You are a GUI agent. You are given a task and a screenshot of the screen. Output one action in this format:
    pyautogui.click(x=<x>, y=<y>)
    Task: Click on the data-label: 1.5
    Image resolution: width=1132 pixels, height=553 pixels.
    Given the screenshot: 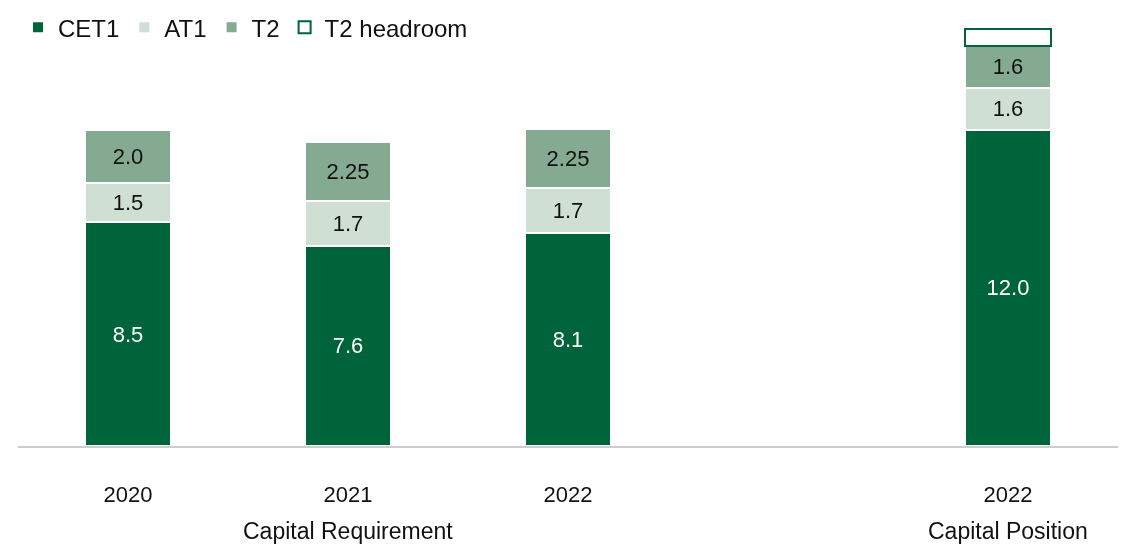 What is the action you would take?
    pyautogui.click(x=128, y=202)
    